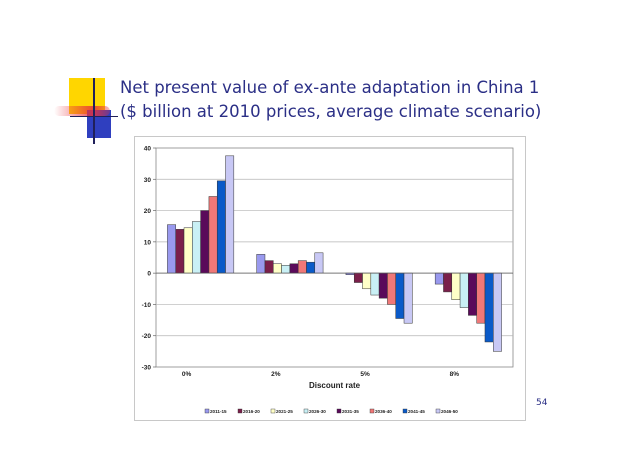 Image resolution: width=638 pixels, height=452 pixels. Describe the element at coordinates (148, 211) in the screenshot. I see `y-tick-label: 20` at that location.